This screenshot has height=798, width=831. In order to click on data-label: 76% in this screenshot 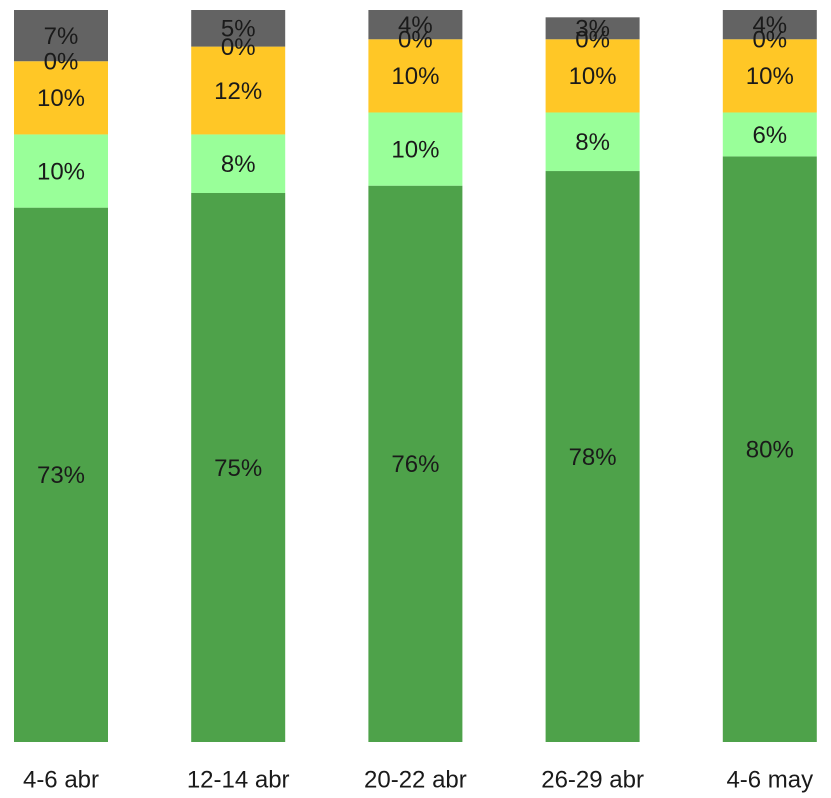, I will do `click(415, 464)`.